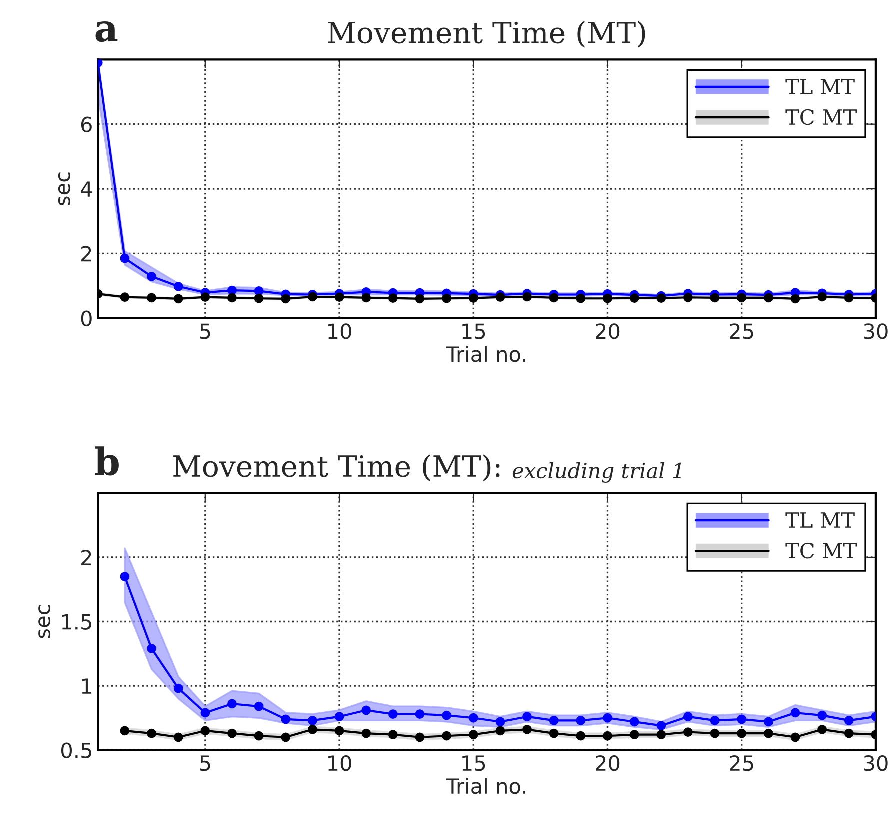 This screenshot has height=829, width=892. Describe the element at coordinates (107, 461) in the screenshot. I see `text: b` at that location.